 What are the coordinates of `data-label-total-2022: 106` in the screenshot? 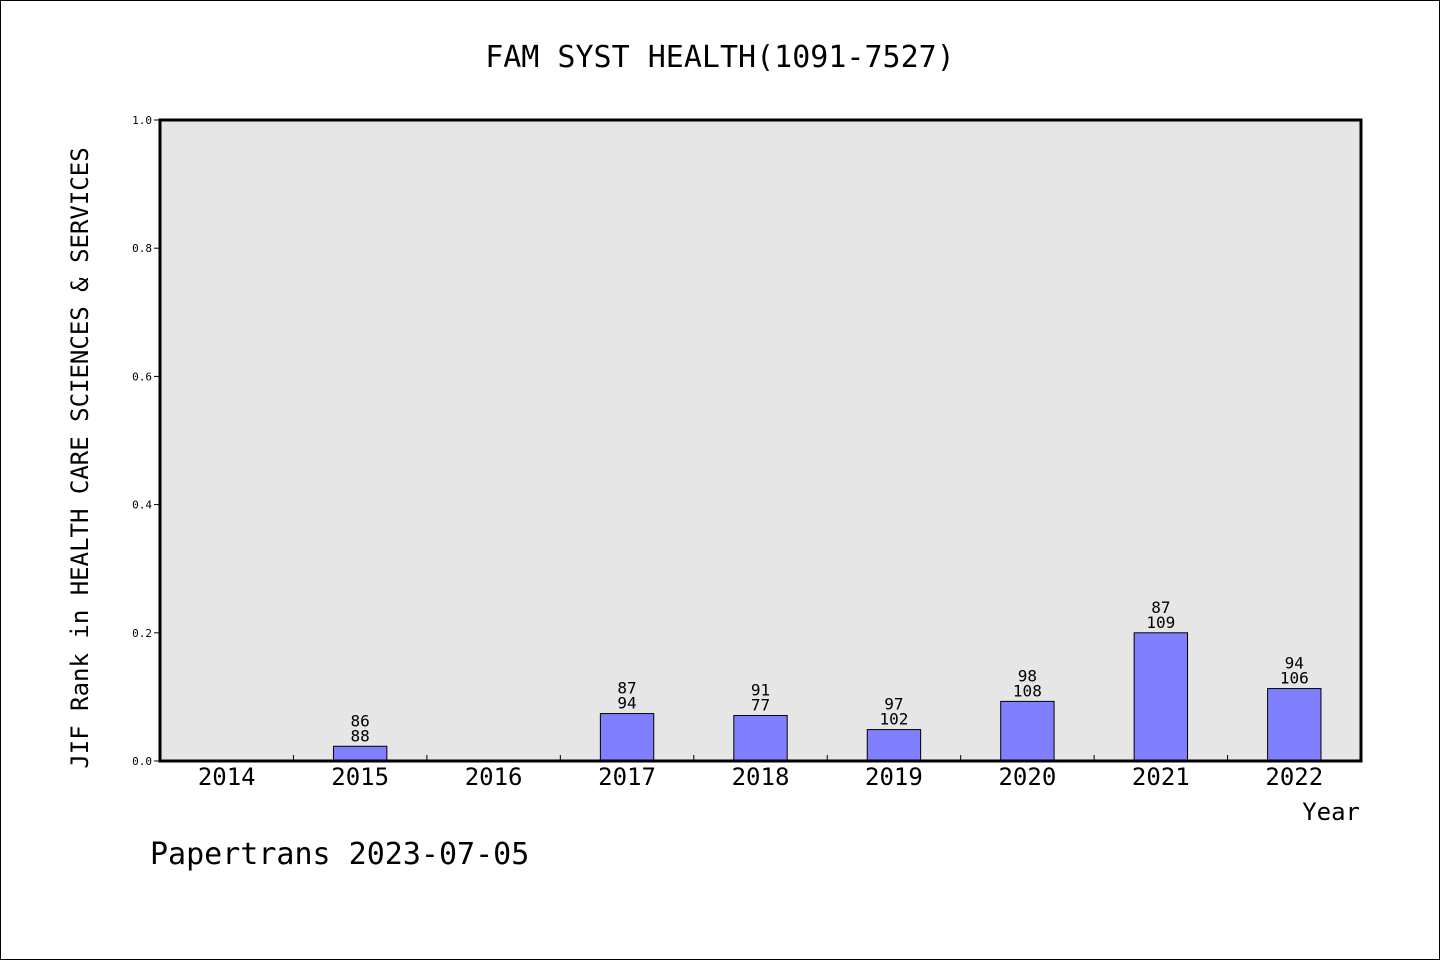 It's located at (1294, 678).